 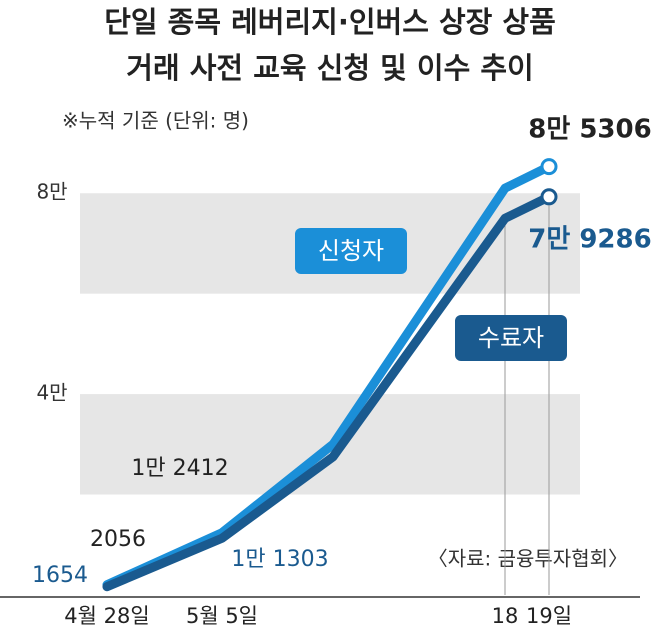 What do you see at coordinates (589, 240) in the screenshot?
I see `value-label: 7만 9286` at bounding box center [589, 240].